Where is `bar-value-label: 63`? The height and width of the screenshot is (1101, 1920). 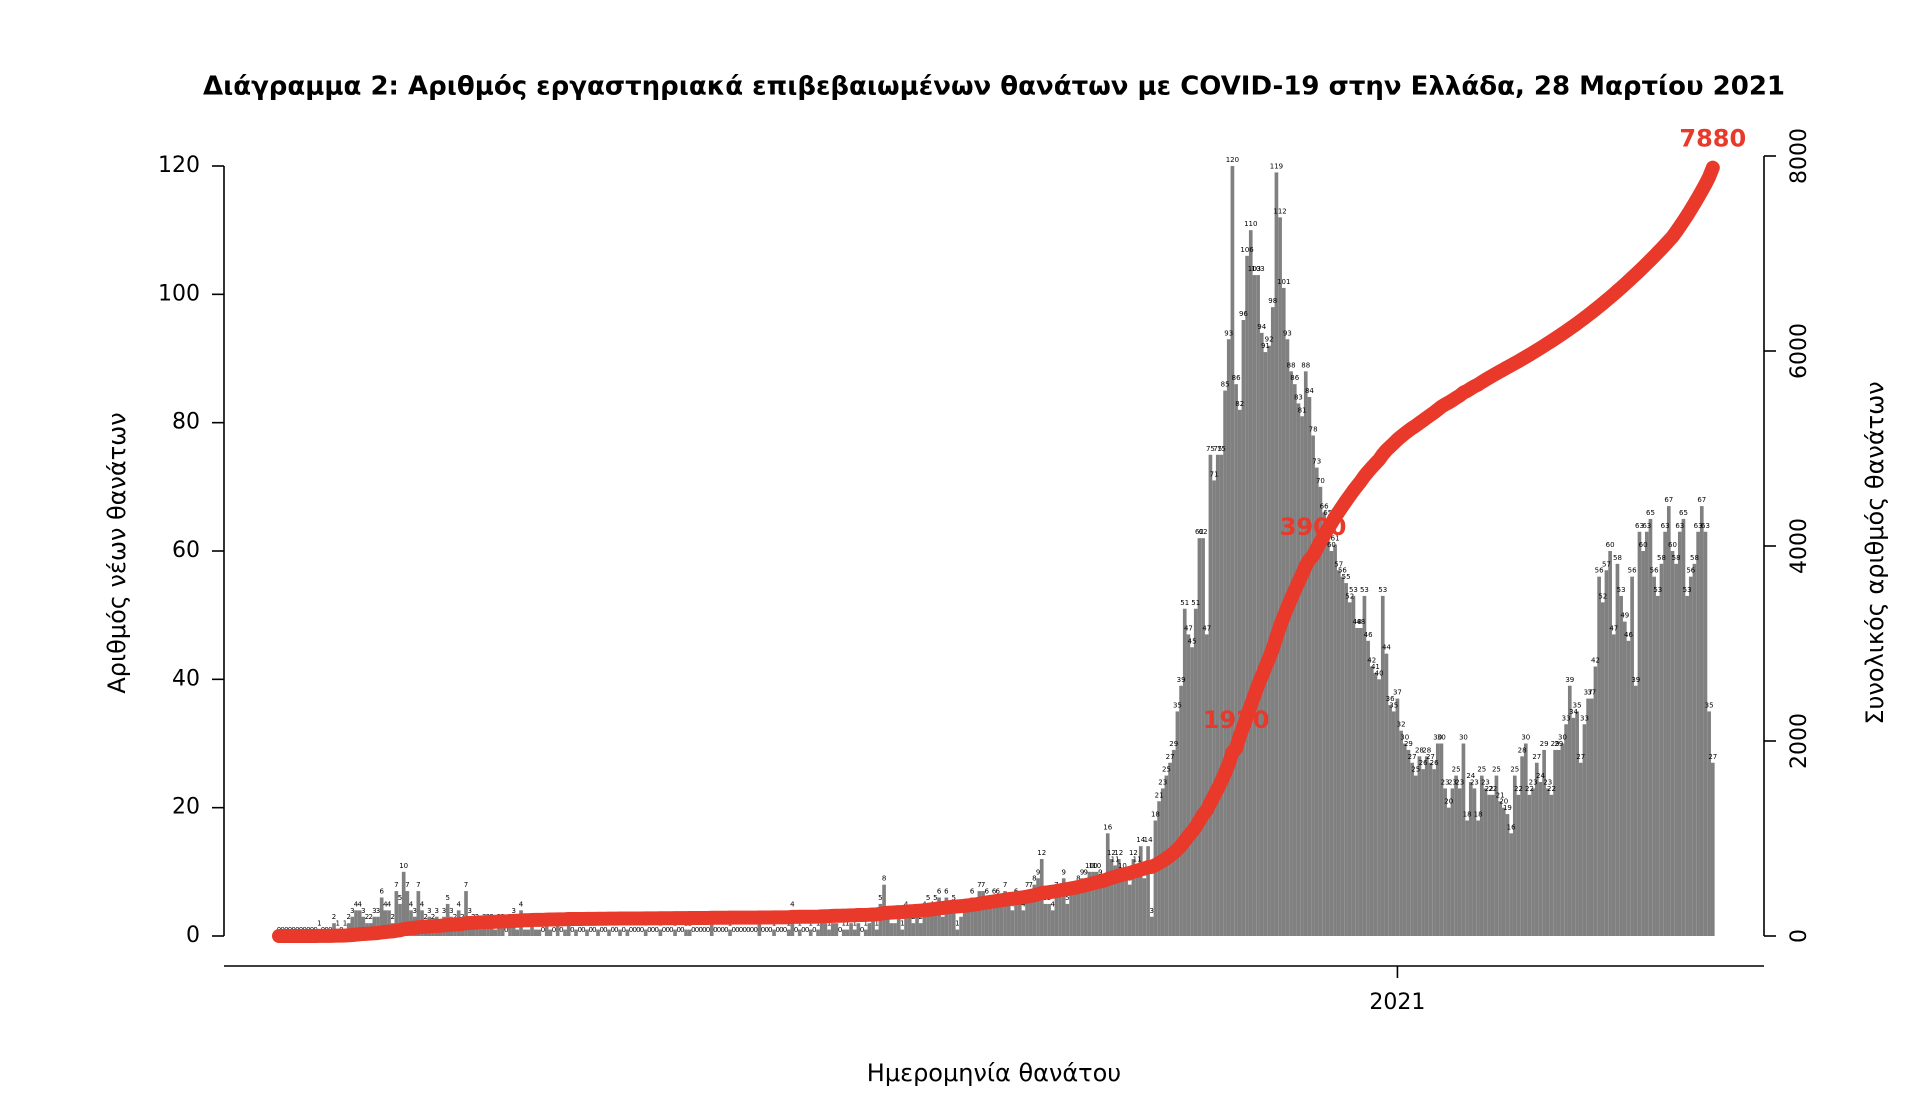
bar-value-label: 63 is located at coordinates (1665, 526).